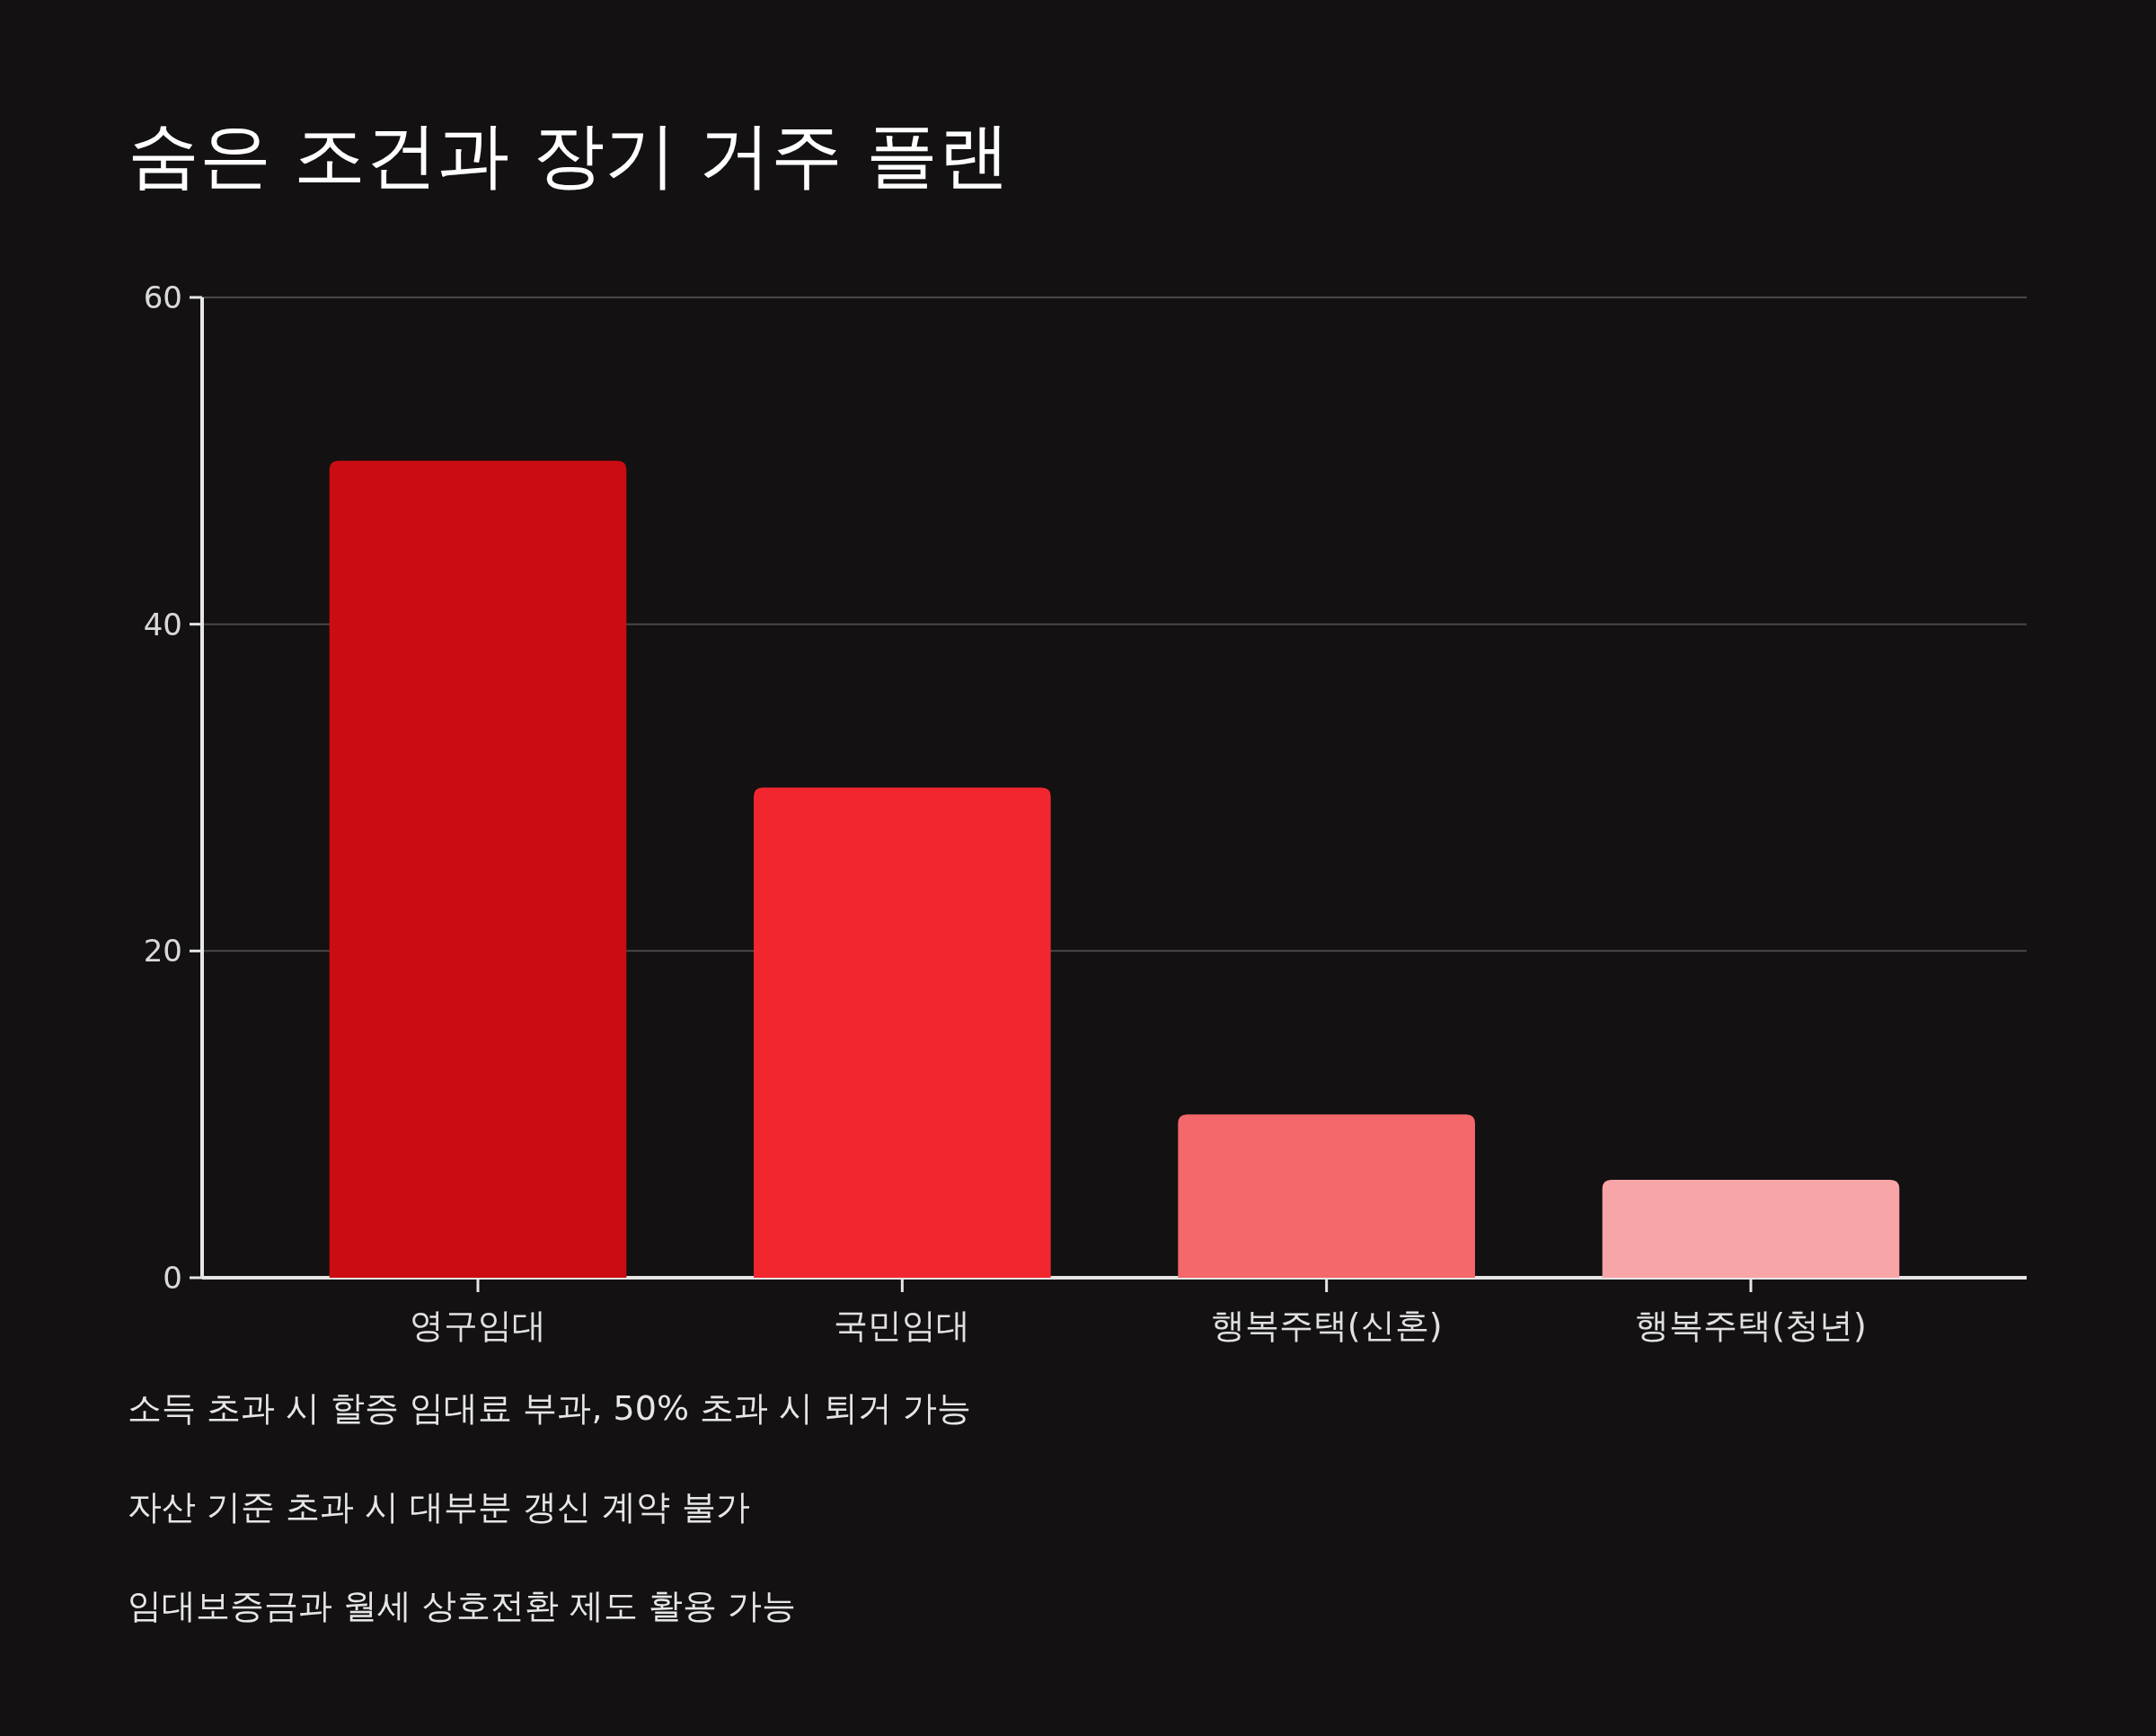 The image size is (2156, 1736). What do you see at coordinates (903, 1325) in the screenshot?
I see `x-tick-label: 국민임대` at bounding box center [903, 1325].